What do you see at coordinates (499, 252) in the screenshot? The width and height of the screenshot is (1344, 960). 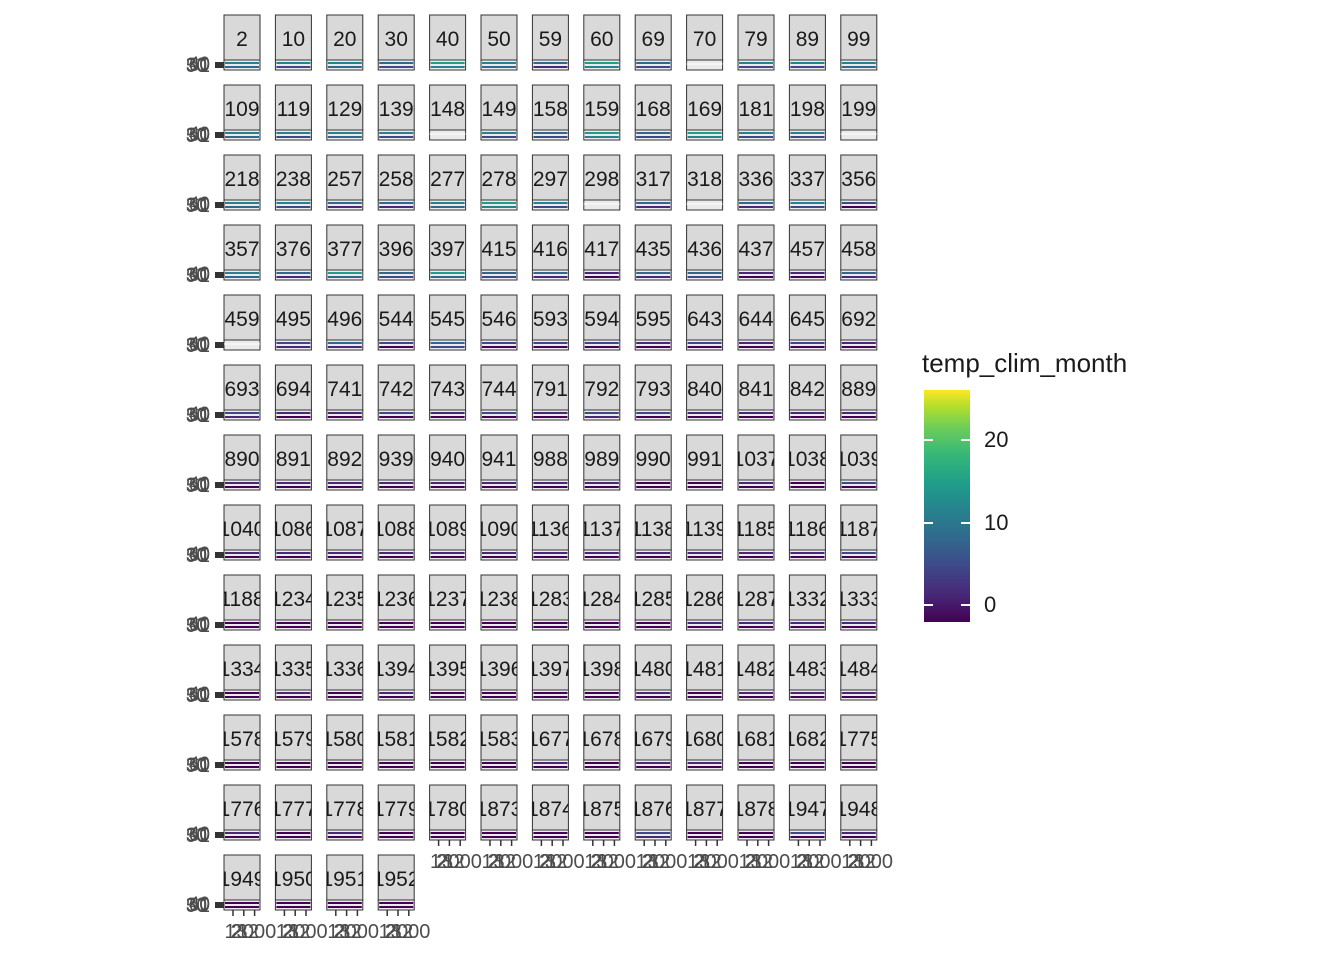 I see `facet-panel: 415` at bounding box center [499, 252].